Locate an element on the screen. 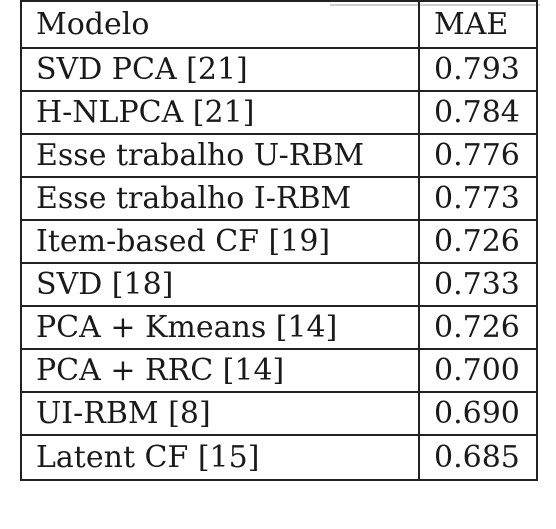 This screenshot has height=529, width=556. table-row: PCA + Kmeans [14] 0.726 is located at coordinates (279, 327).